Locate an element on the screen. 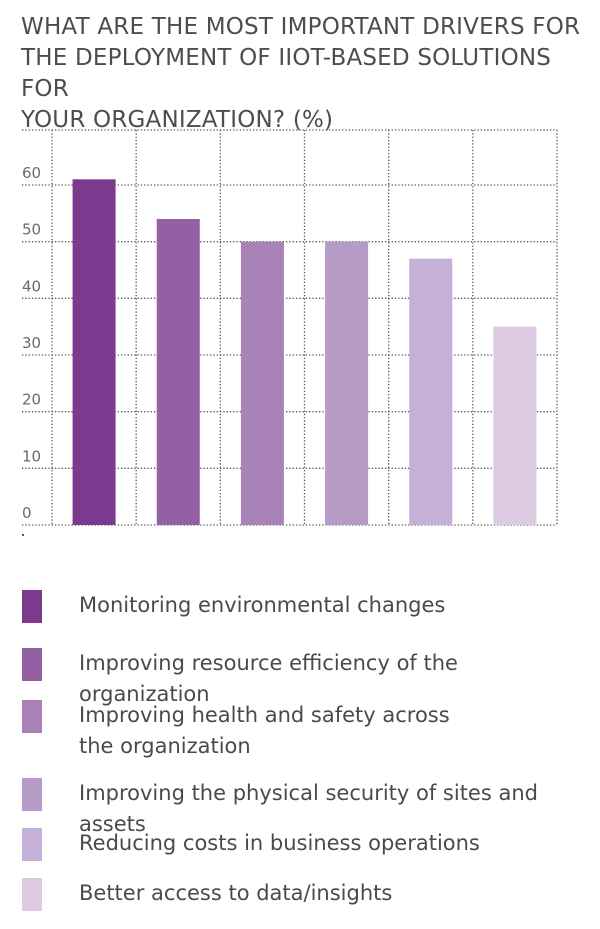 The width and height of the screenshot is (600, 929). legend-item: Monitoring environmental changes is located at coordinates (300, 606).